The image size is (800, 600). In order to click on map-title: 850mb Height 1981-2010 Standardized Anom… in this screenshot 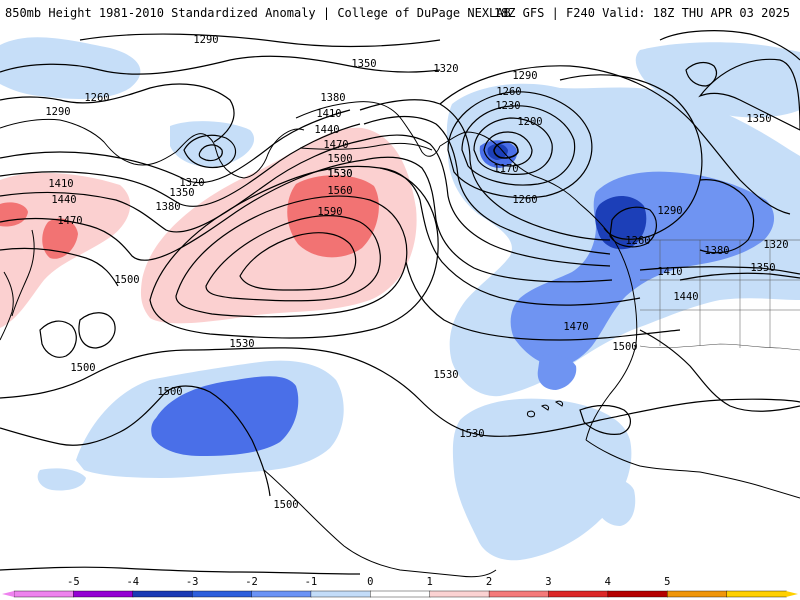, I will do `click(258, 13)`.